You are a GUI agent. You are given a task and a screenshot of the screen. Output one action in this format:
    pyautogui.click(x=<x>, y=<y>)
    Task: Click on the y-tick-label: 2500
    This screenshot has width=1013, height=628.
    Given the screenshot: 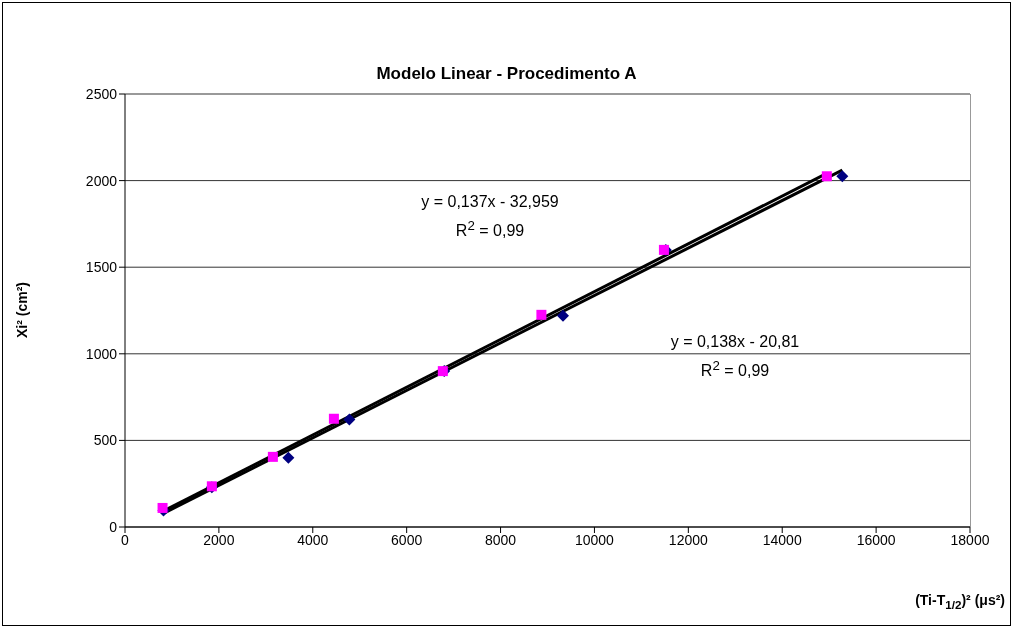 What is the action you would take?
    pyautogui.click(x=101, y=93)
    